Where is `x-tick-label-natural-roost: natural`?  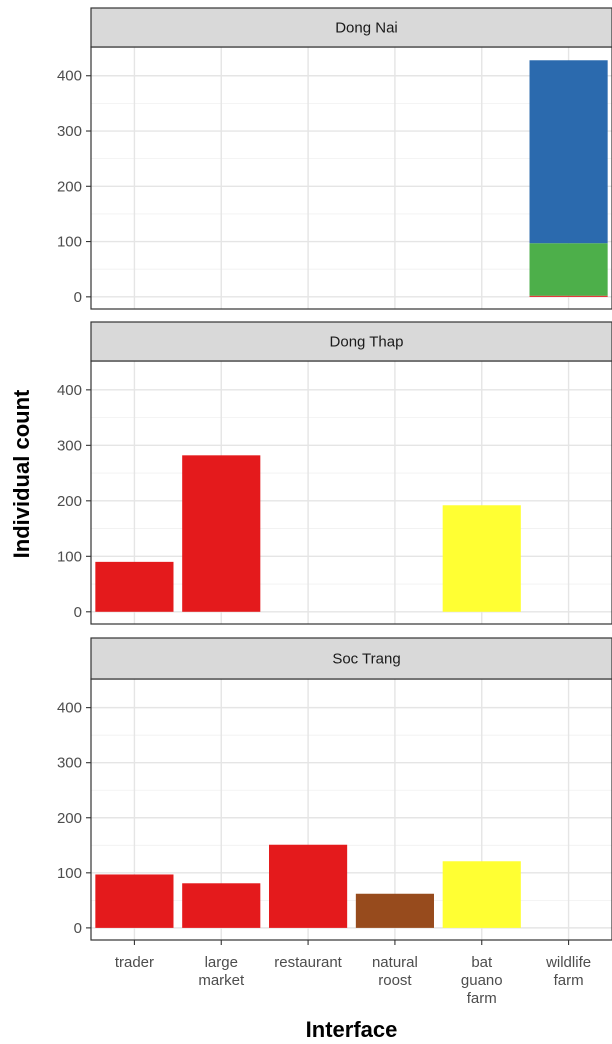
x-tick-label-natural-roost: natural is located at coordinates (395, 962).